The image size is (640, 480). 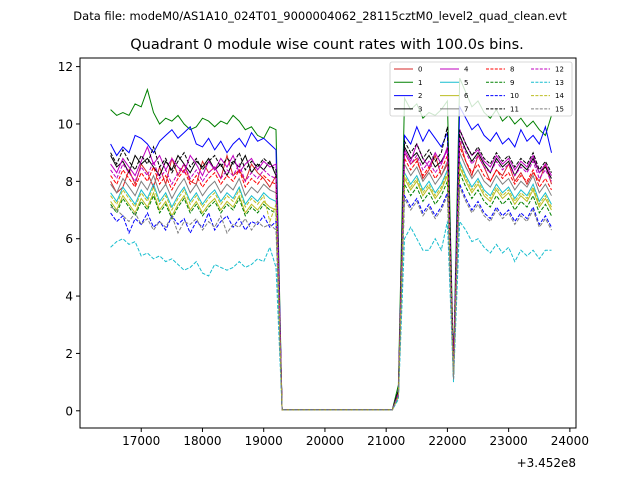 I want to click on y-tick-label: 4, so click(x=69, y=297).